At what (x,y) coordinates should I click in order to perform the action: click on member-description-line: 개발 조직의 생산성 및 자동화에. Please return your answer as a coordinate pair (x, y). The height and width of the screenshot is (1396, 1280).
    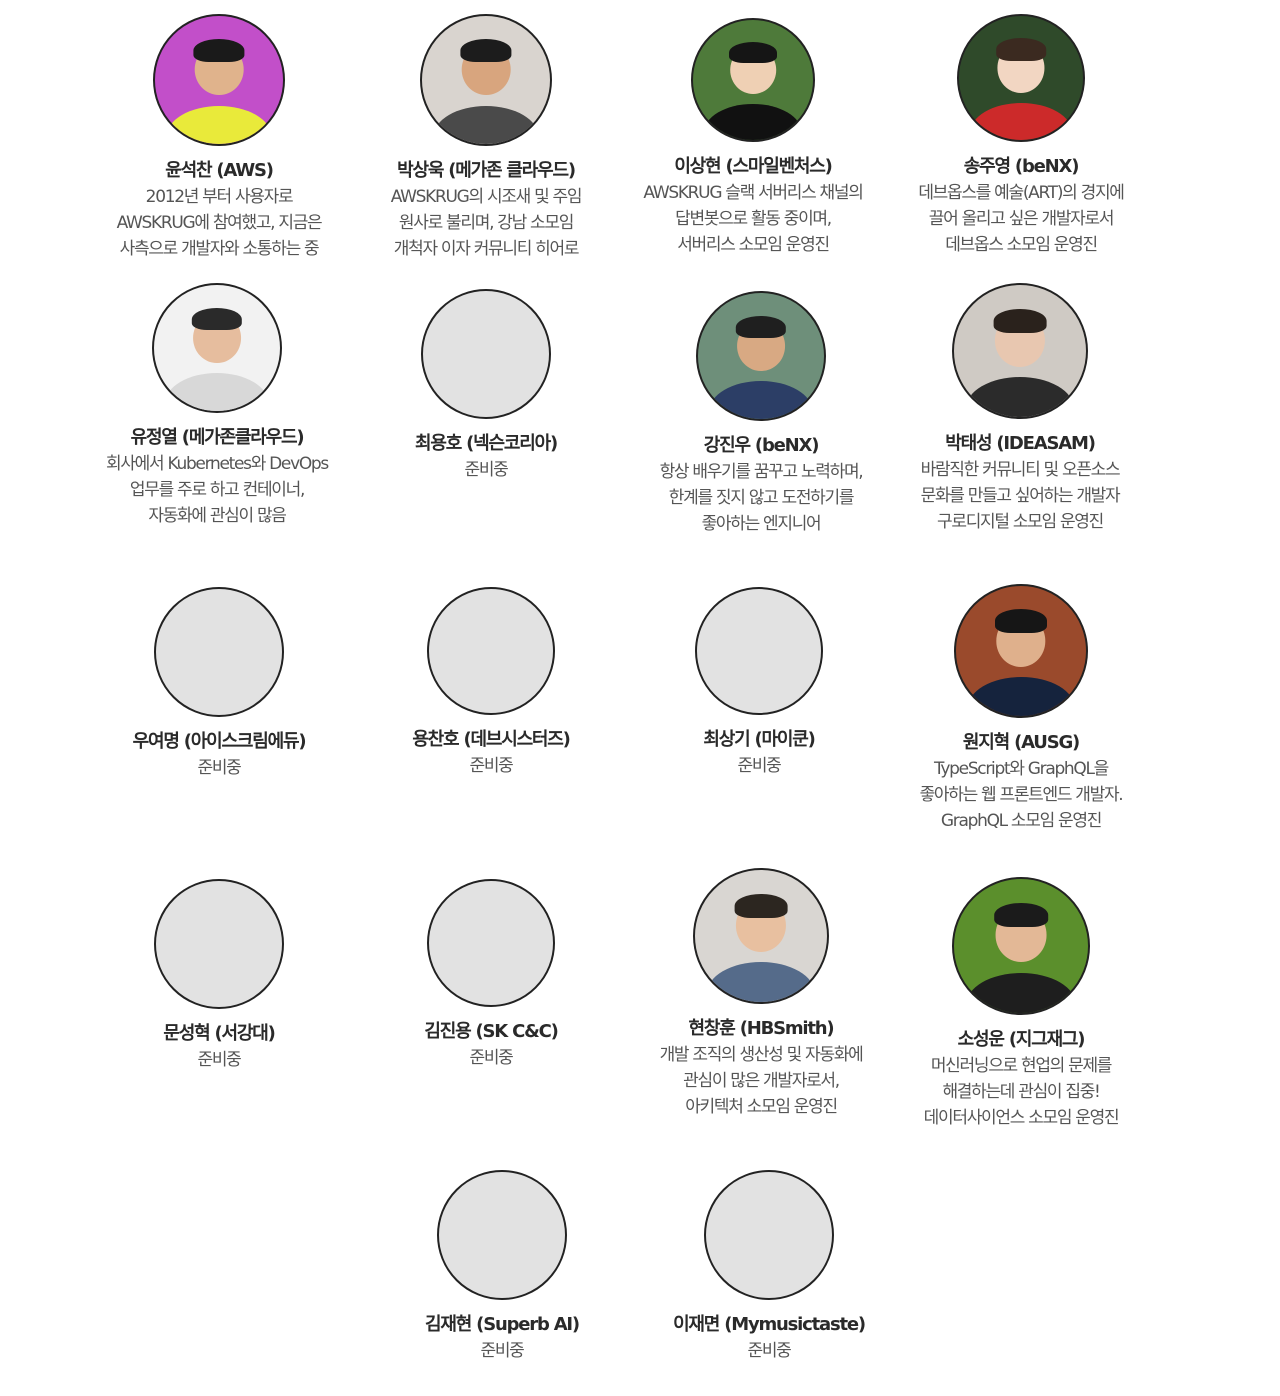
    Looking at the image, I should click on (761, 1055).